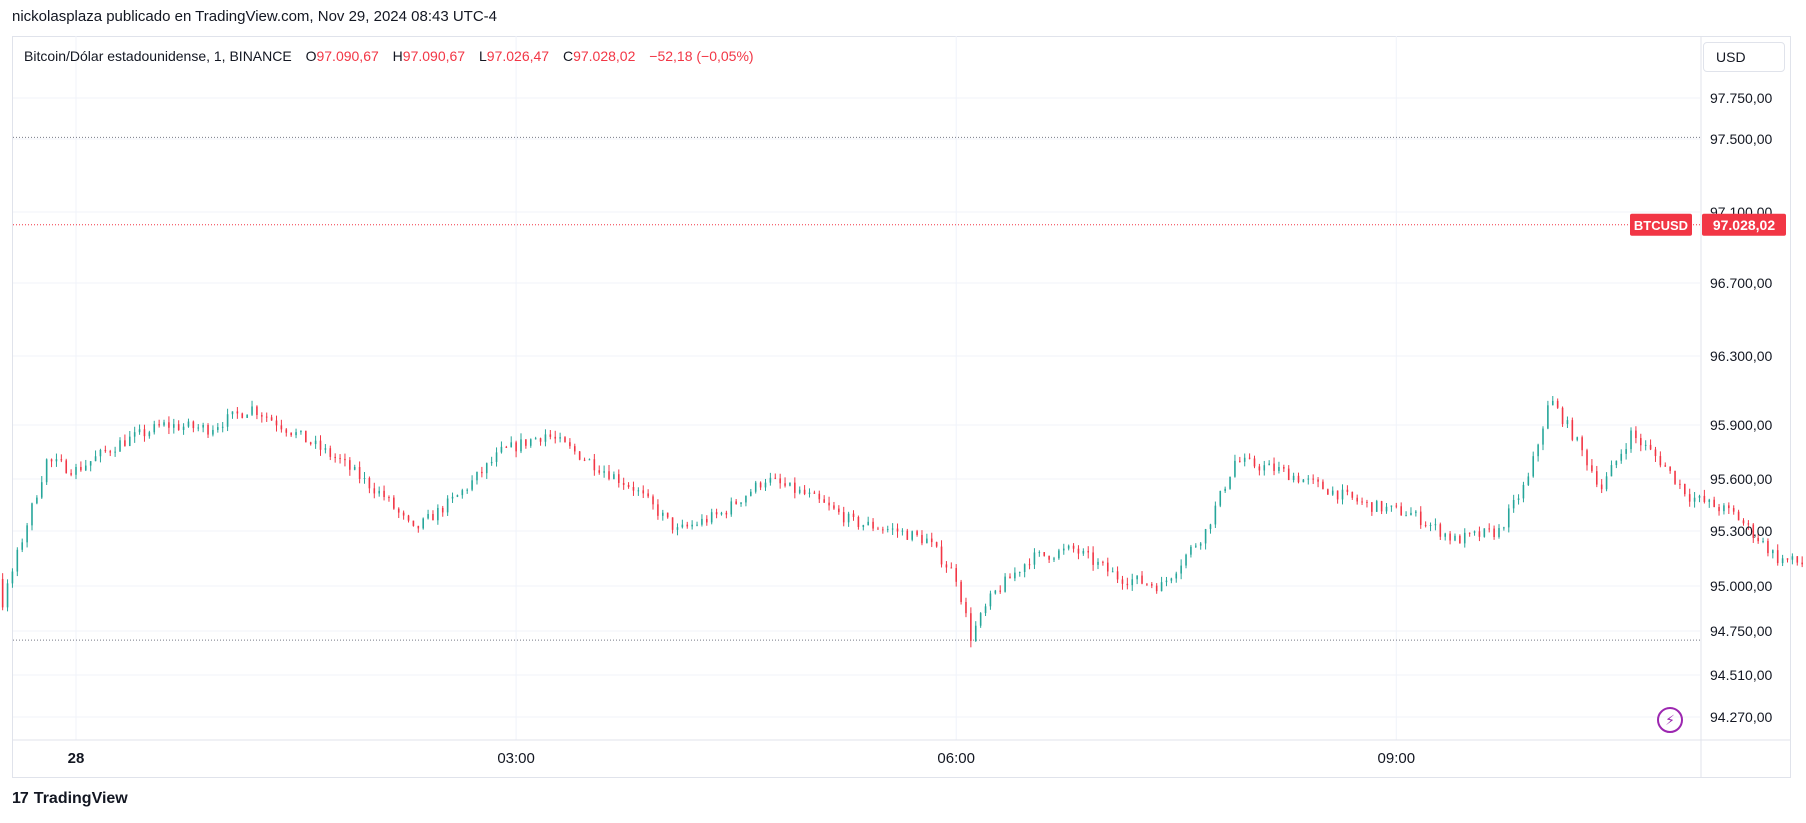  Describe the element at coordinates (482, 56) in the screenshot. I see `low-label: L` at that location.